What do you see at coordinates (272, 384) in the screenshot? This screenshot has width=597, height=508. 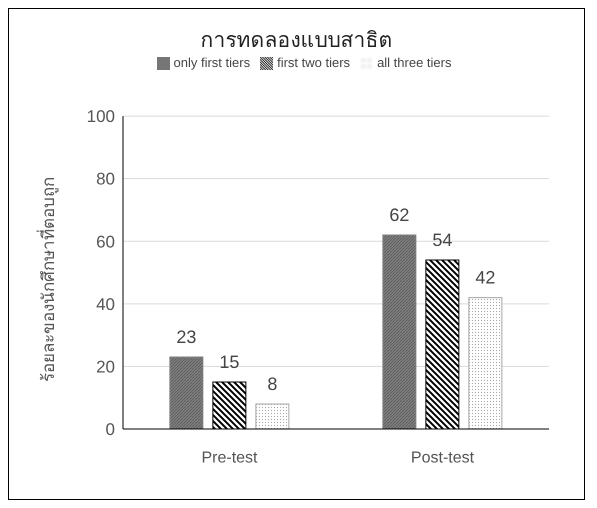 I see `data-label: 8` at bounding box center [272, 384].